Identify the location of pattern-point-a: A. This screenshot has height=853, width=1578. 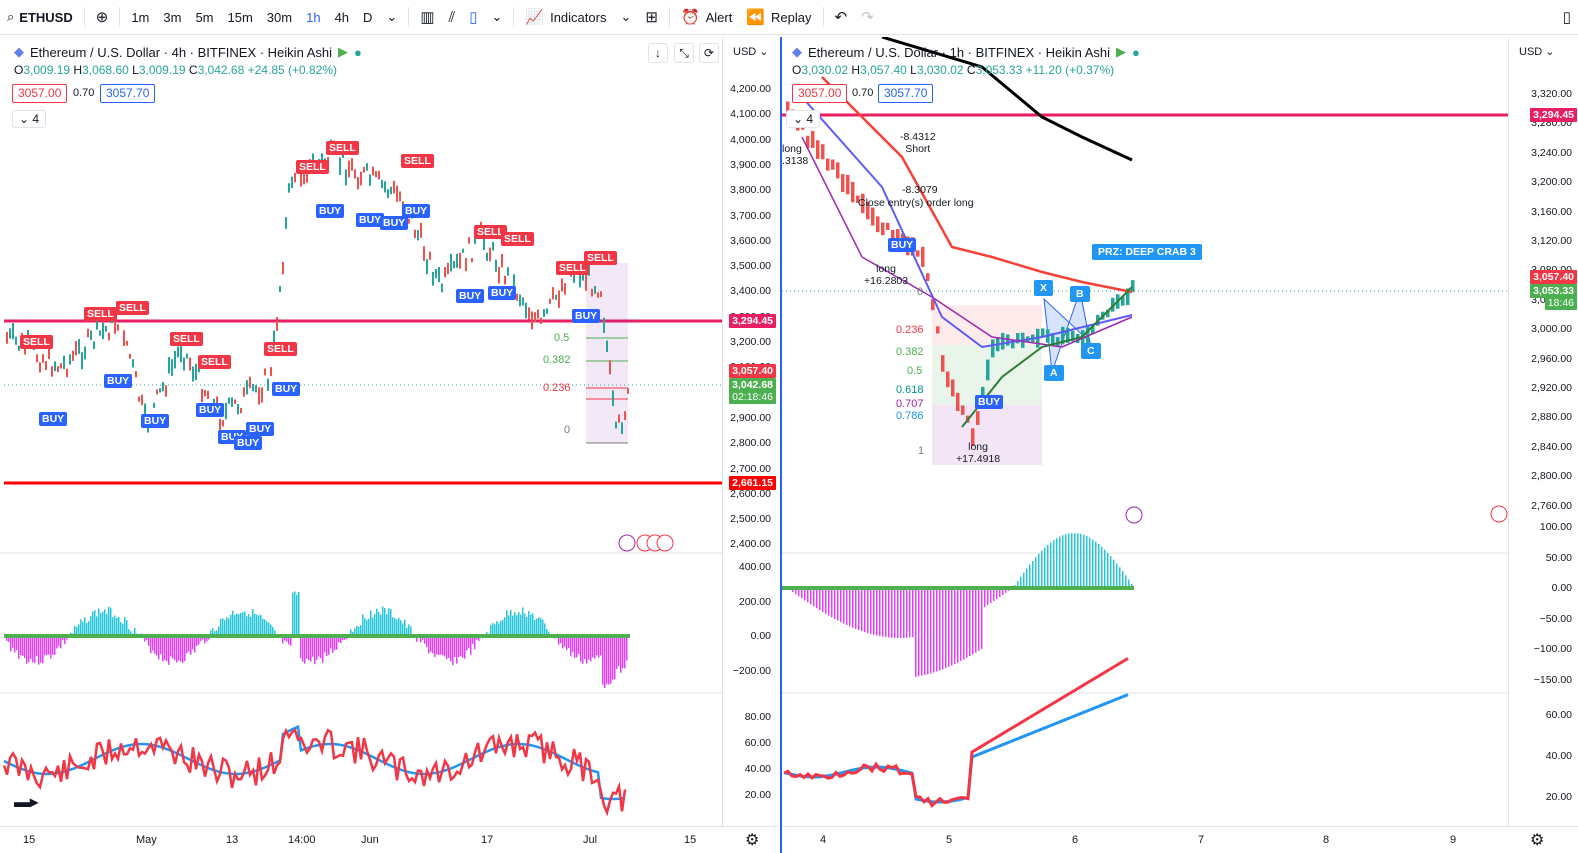
(1054, 373).